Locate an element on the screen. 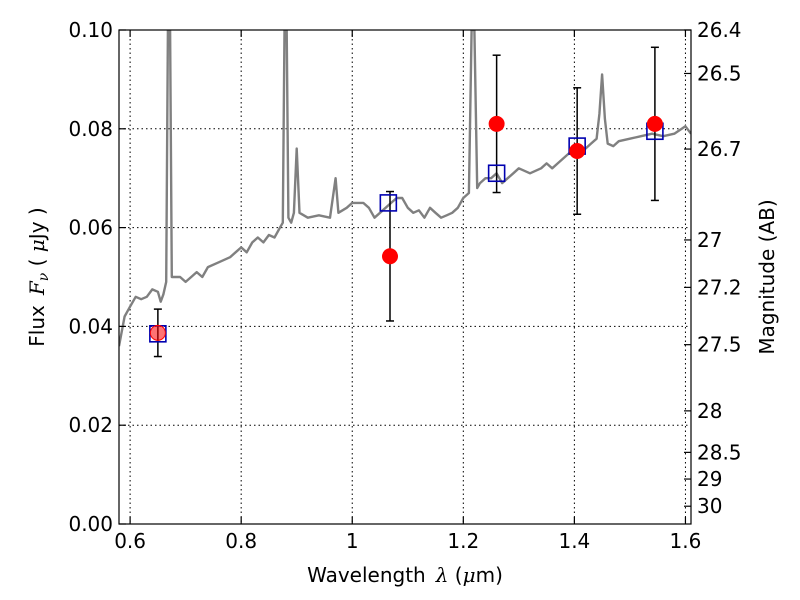 The image size is (800, 600). y-axis-label: FluxFν ( μJy ) is located at coordinates (38, 276).